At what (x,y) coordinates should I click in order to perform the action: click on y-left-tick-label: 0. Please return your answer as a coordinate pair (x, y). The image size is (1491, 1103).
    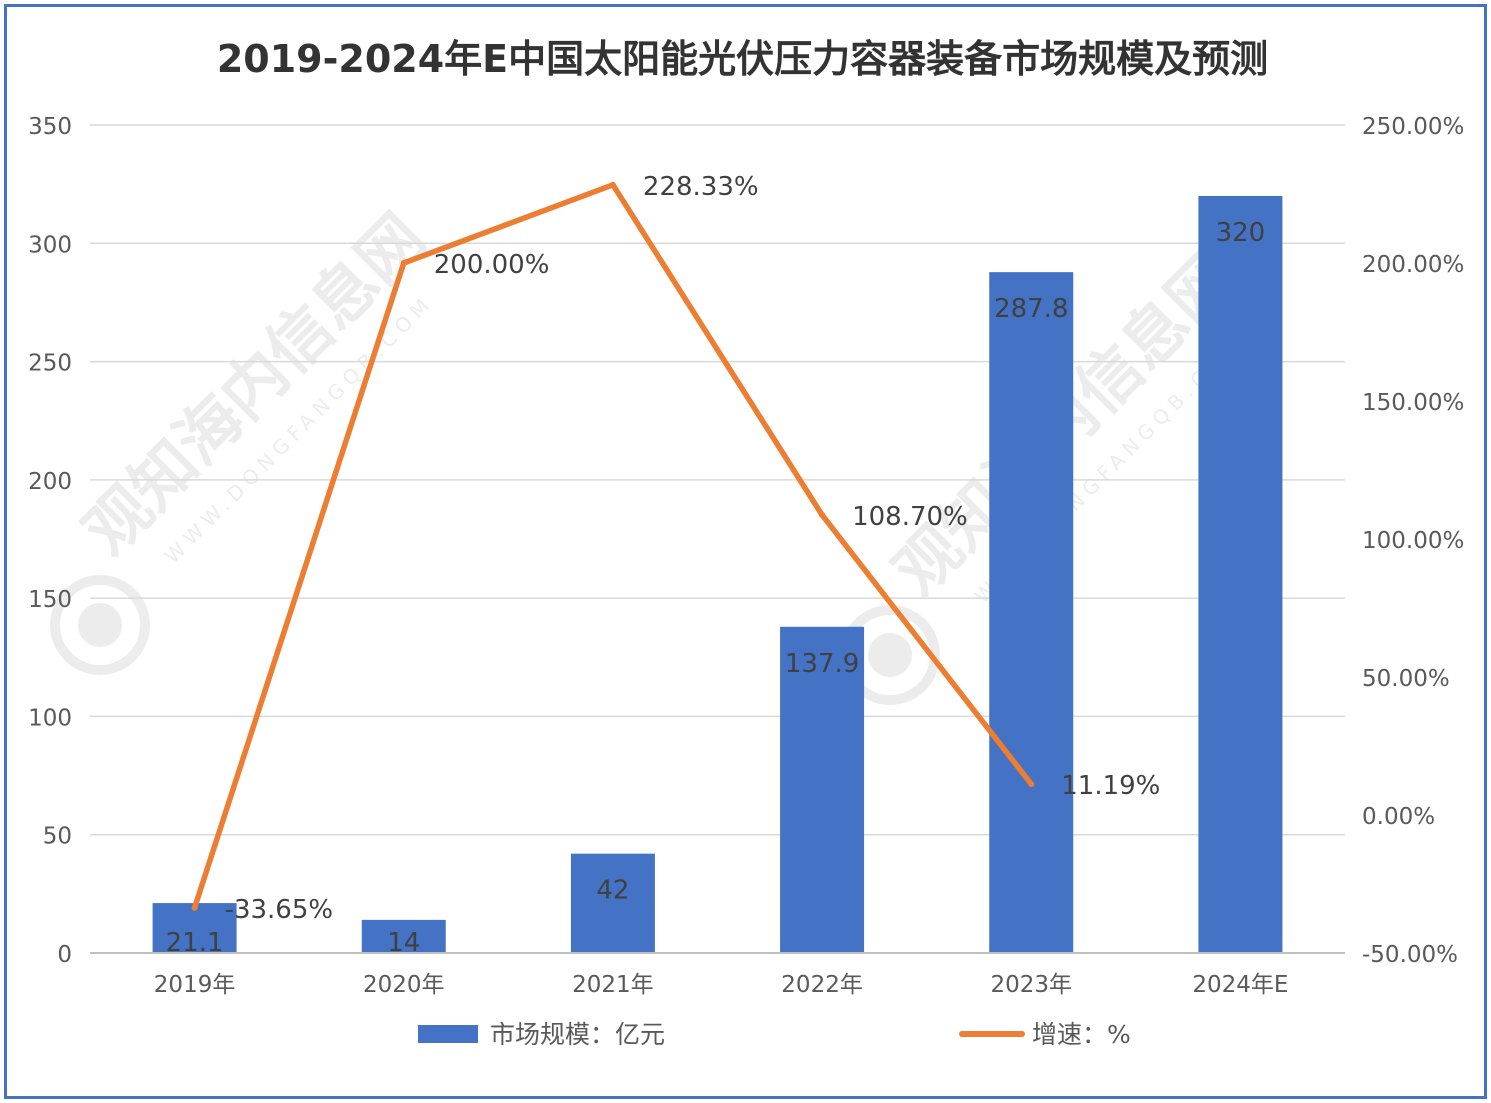
    Looking at the image, I should click on (64, 955).